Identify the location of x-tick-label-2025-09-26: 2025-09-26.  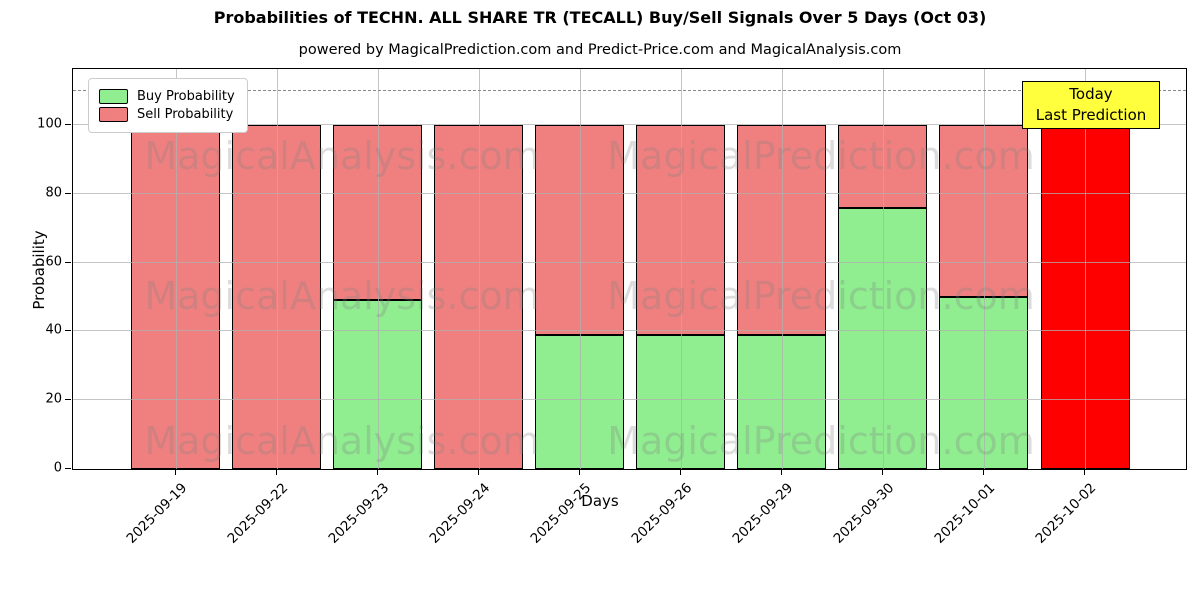
(662, 513).